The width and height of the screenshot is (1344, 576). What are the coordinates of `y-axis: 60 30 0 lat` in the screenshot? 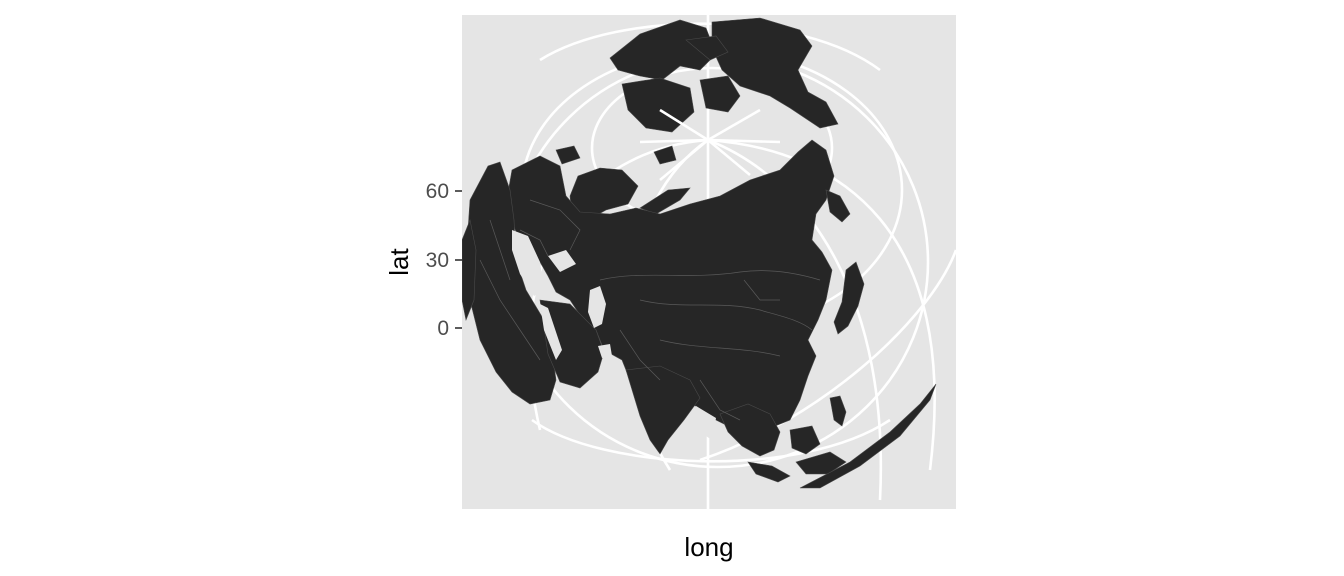 It's located at (423, 260).